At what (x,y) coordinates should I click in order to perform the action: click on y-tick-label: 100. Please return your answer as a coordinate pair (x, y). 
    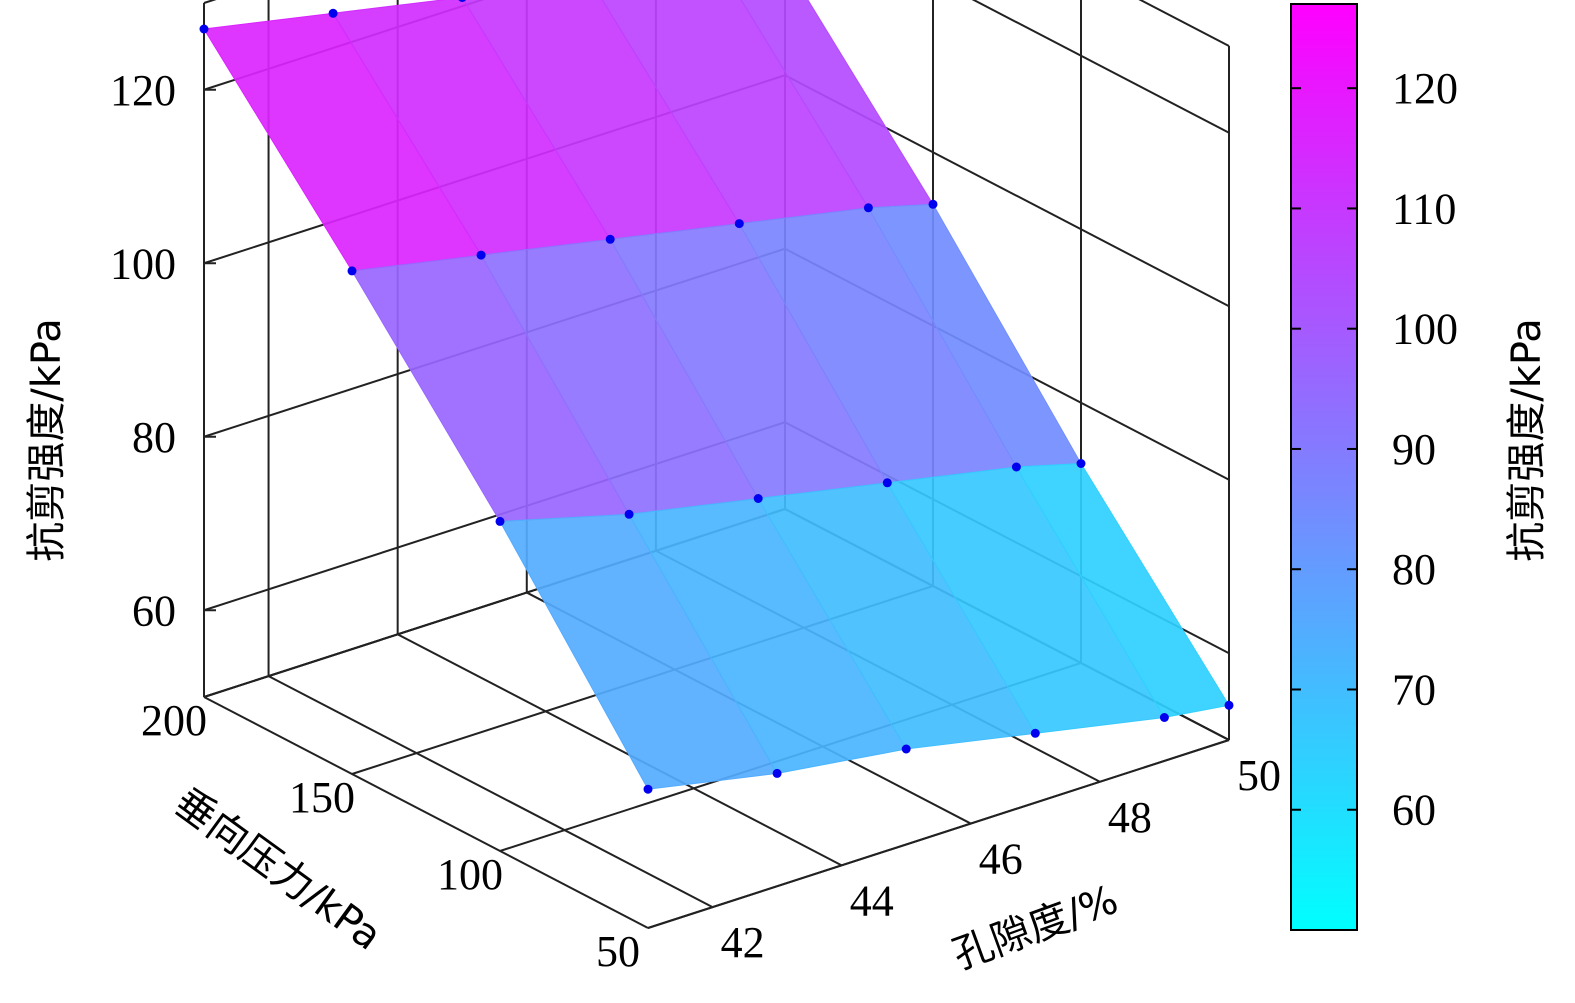
    Looking at the image, I should click on (470, 874).